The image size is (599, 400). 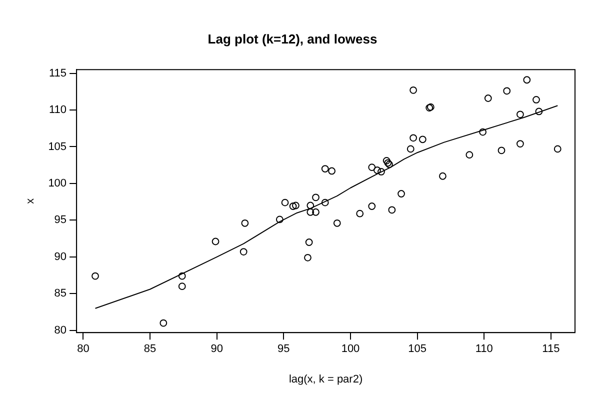 I want to click on y-tick-label: 90, so click(x=60, y=256).